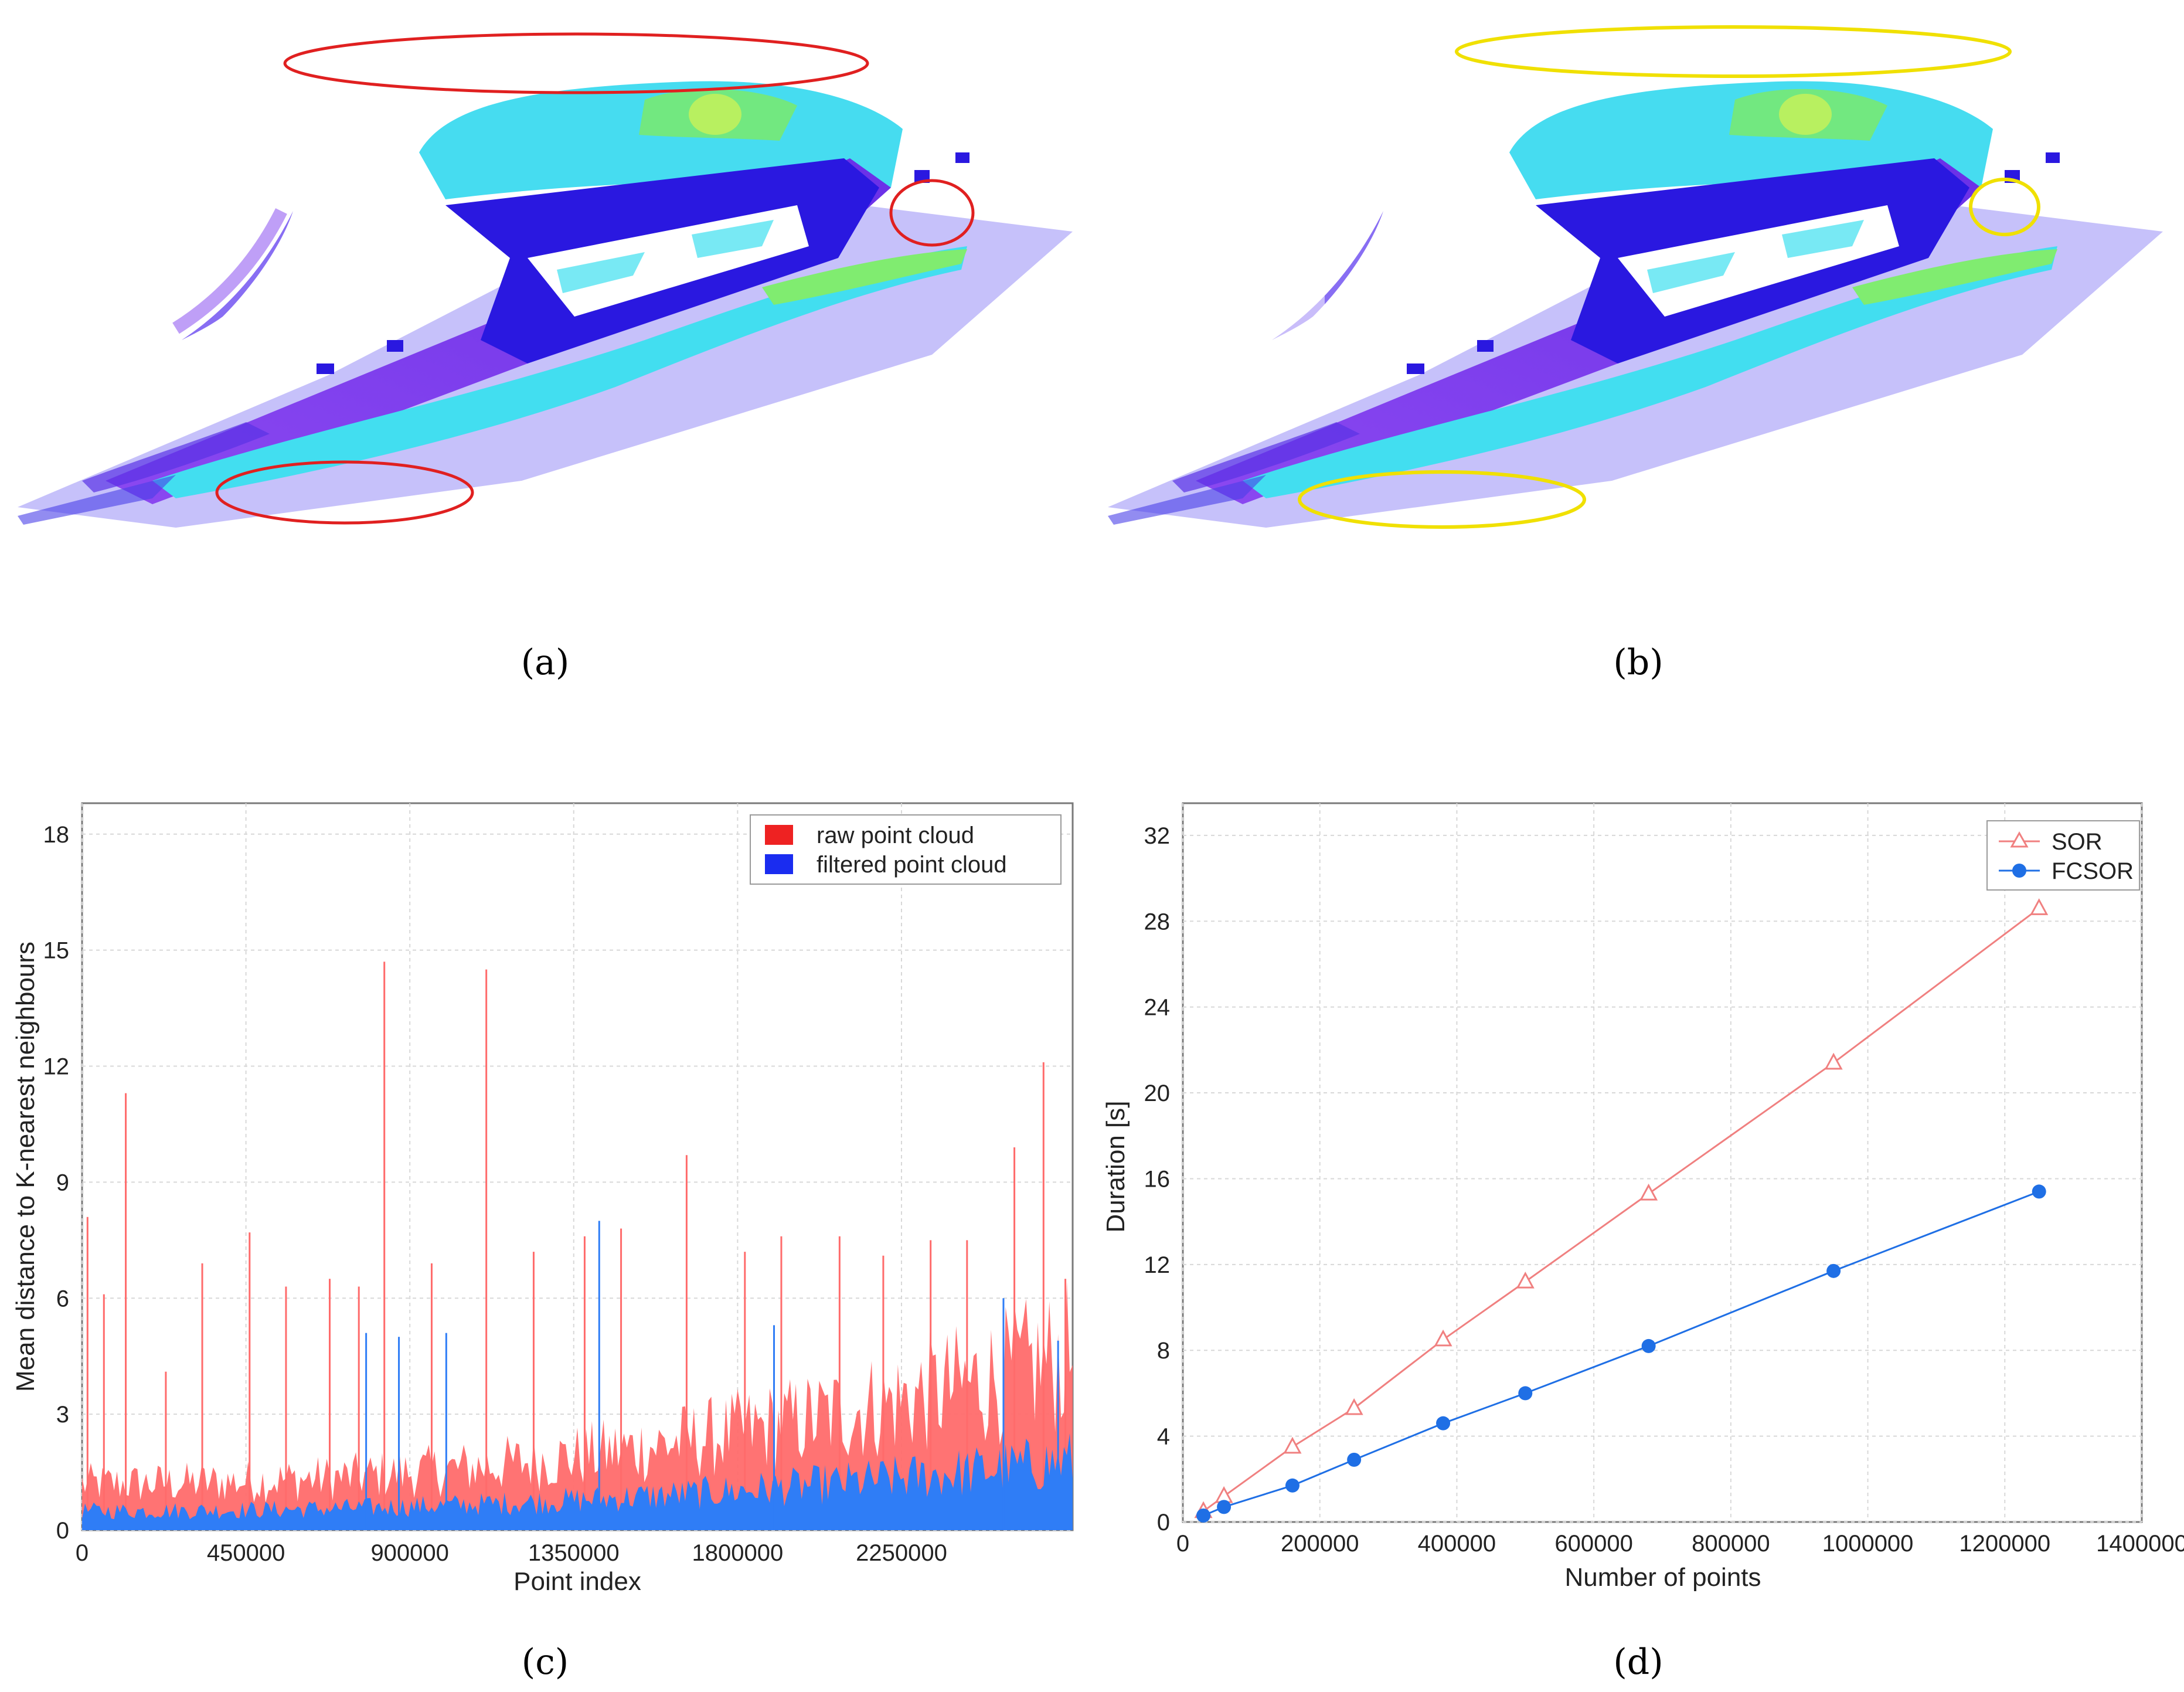  Describe the element at coordinates (63, 1182) in the screenshot. I see `chart-c-ytick-label: 9` at that location.